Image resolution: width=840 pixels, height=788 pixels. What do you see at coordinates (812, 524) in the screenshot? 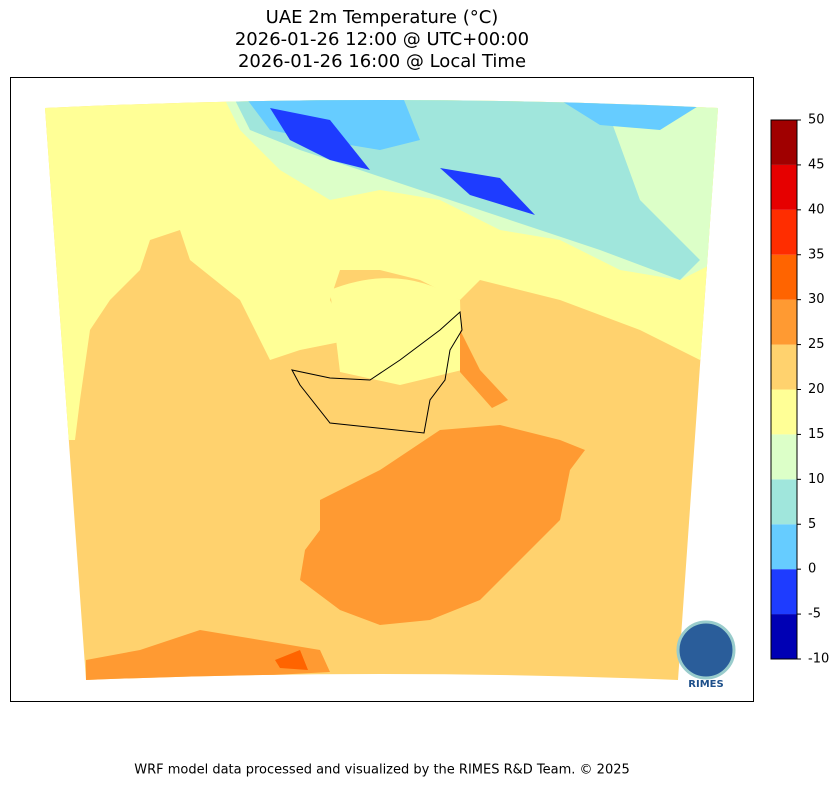
I see `colorbar-tick-label: 5` at bounding box center [812, 524].